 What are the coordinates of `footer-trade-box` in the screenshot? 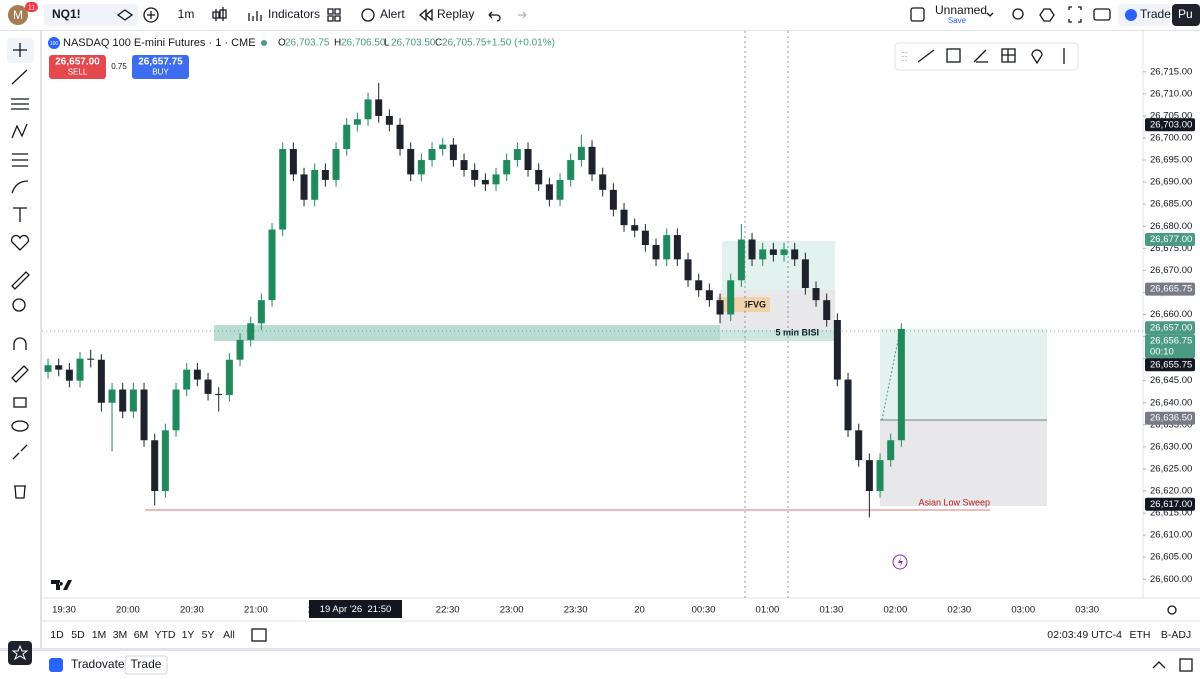 It's located at (146, 665).